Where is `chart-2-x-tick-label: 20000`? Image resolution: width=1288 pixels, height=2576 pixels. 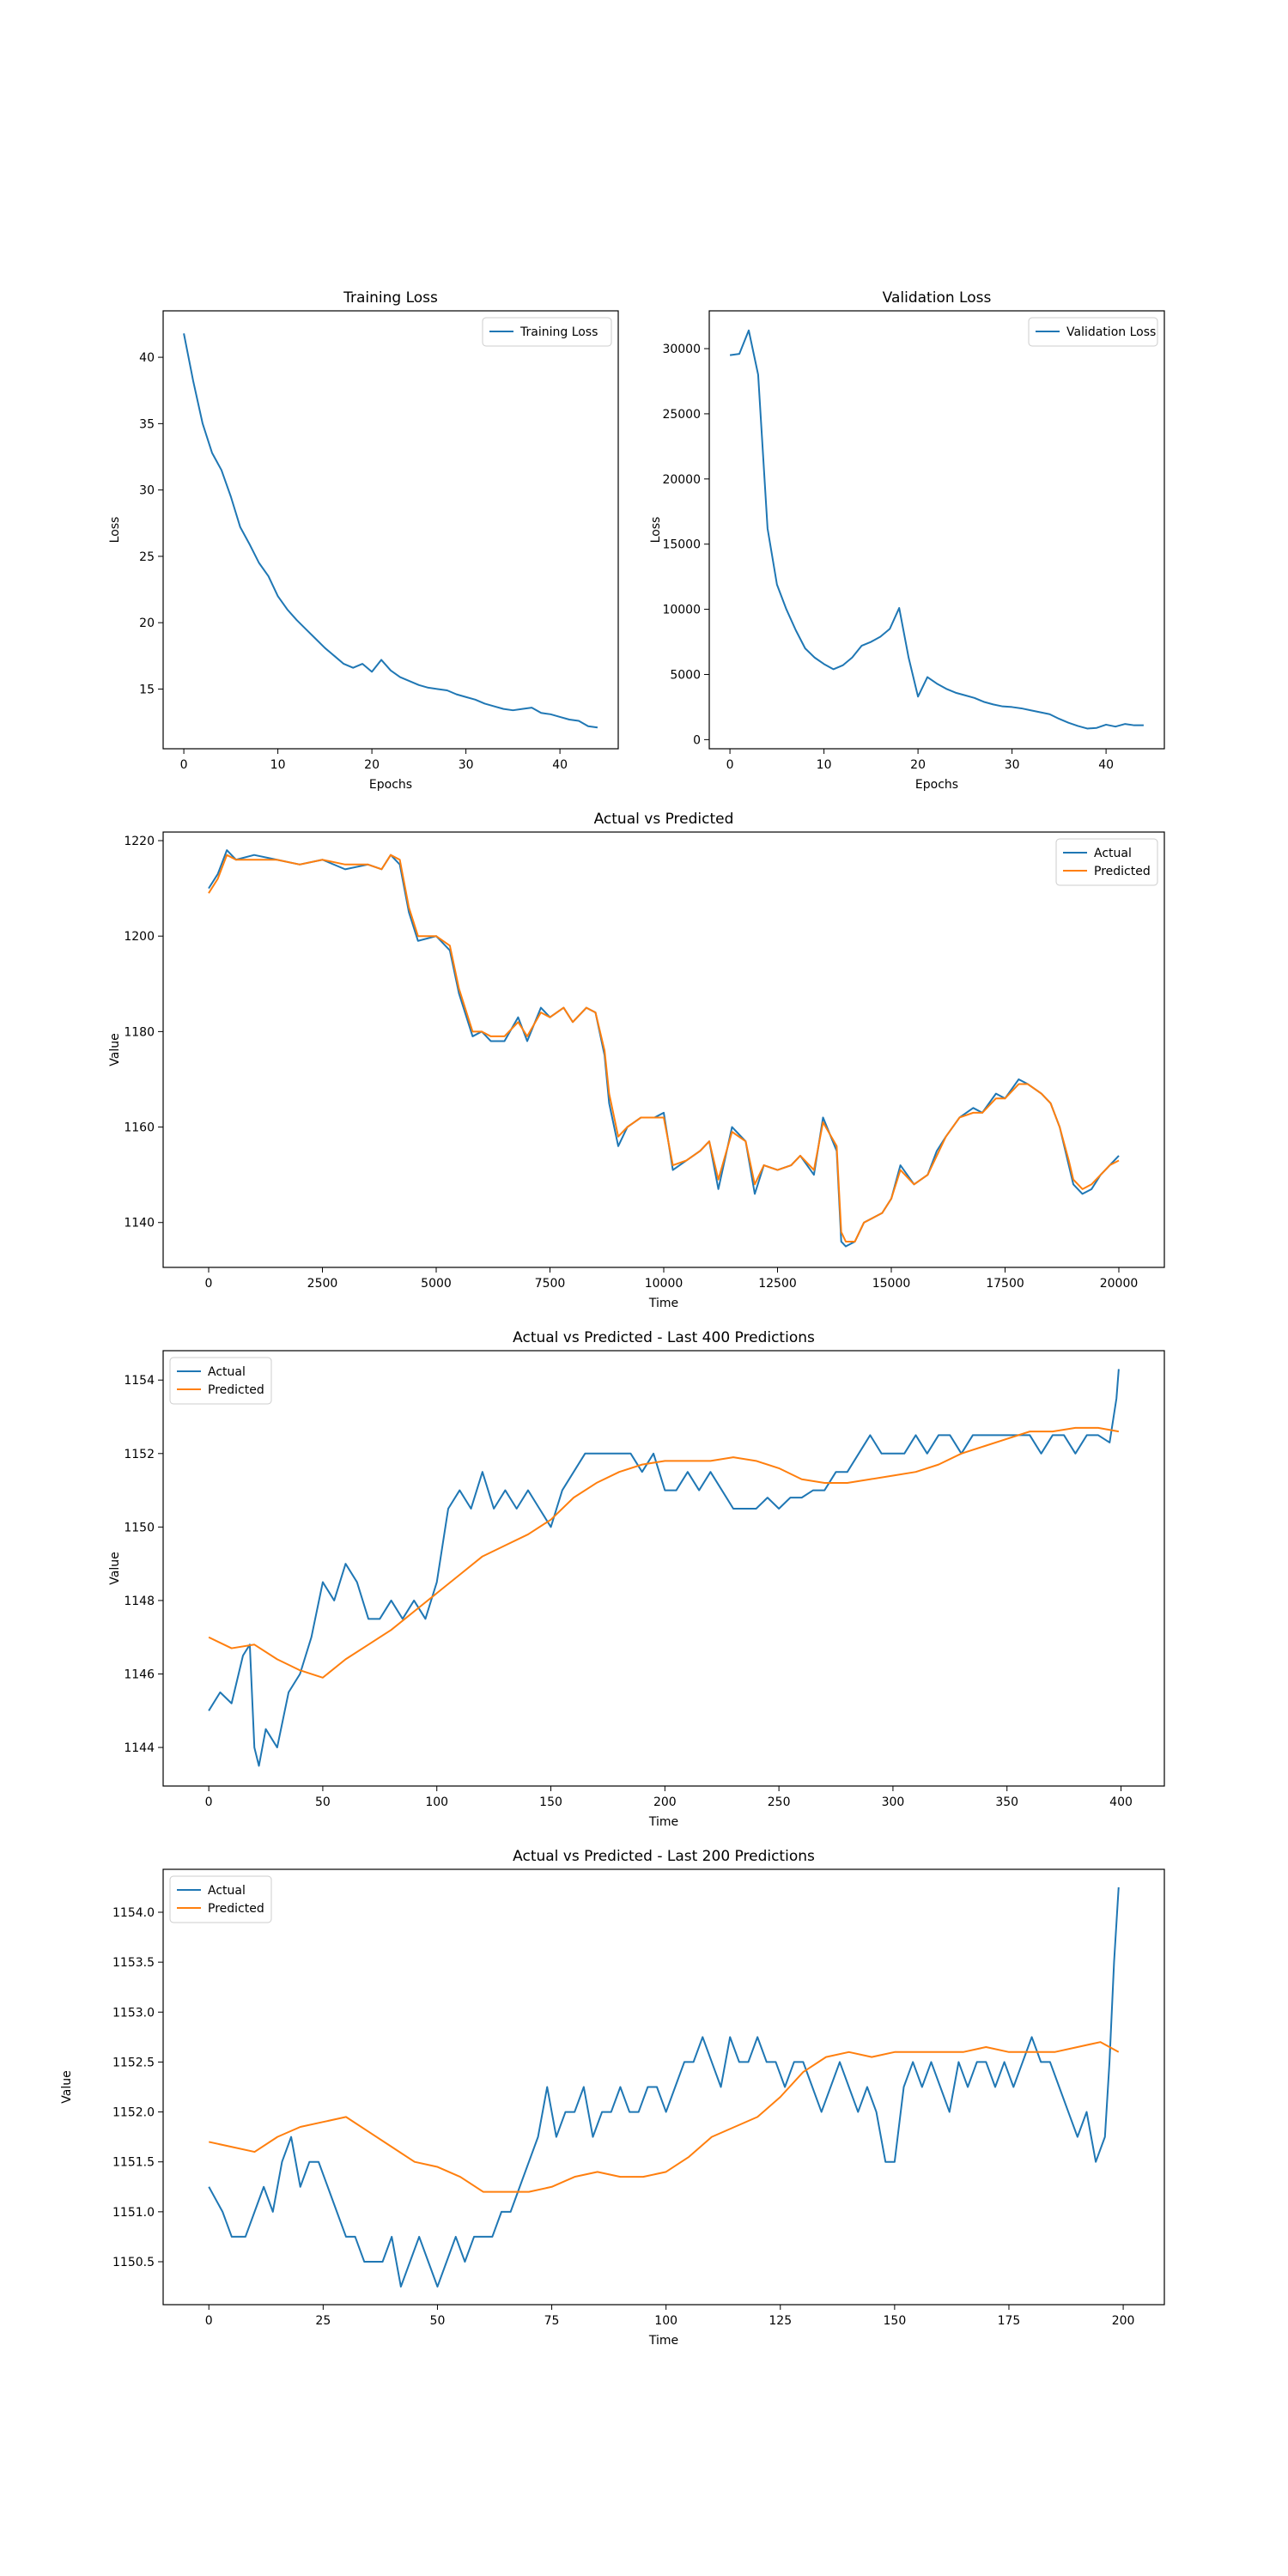
chart-2-x-tick-label: 20000 is located at coordinates (1119, 1284).